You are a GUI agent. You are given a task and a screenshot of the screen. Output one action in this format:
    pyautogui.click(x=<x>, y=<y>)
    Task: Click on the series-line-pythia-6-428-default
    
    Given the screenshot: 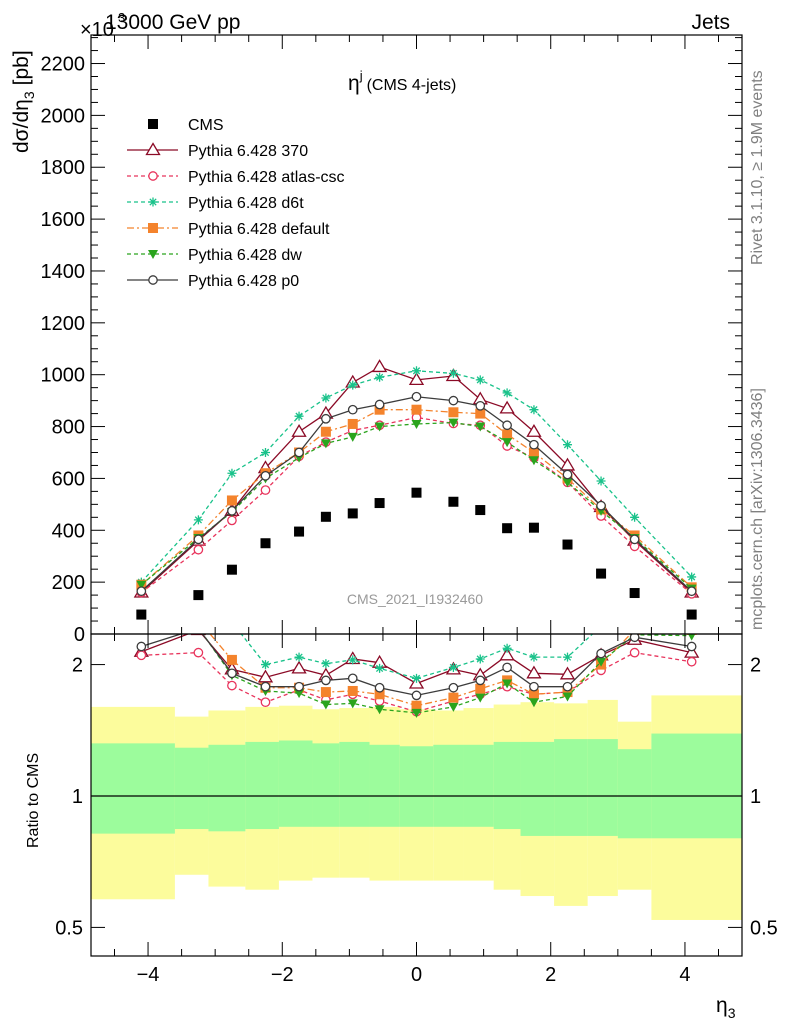 What is the action you would take?
    pyautogui.click(x=416, y=498)
    